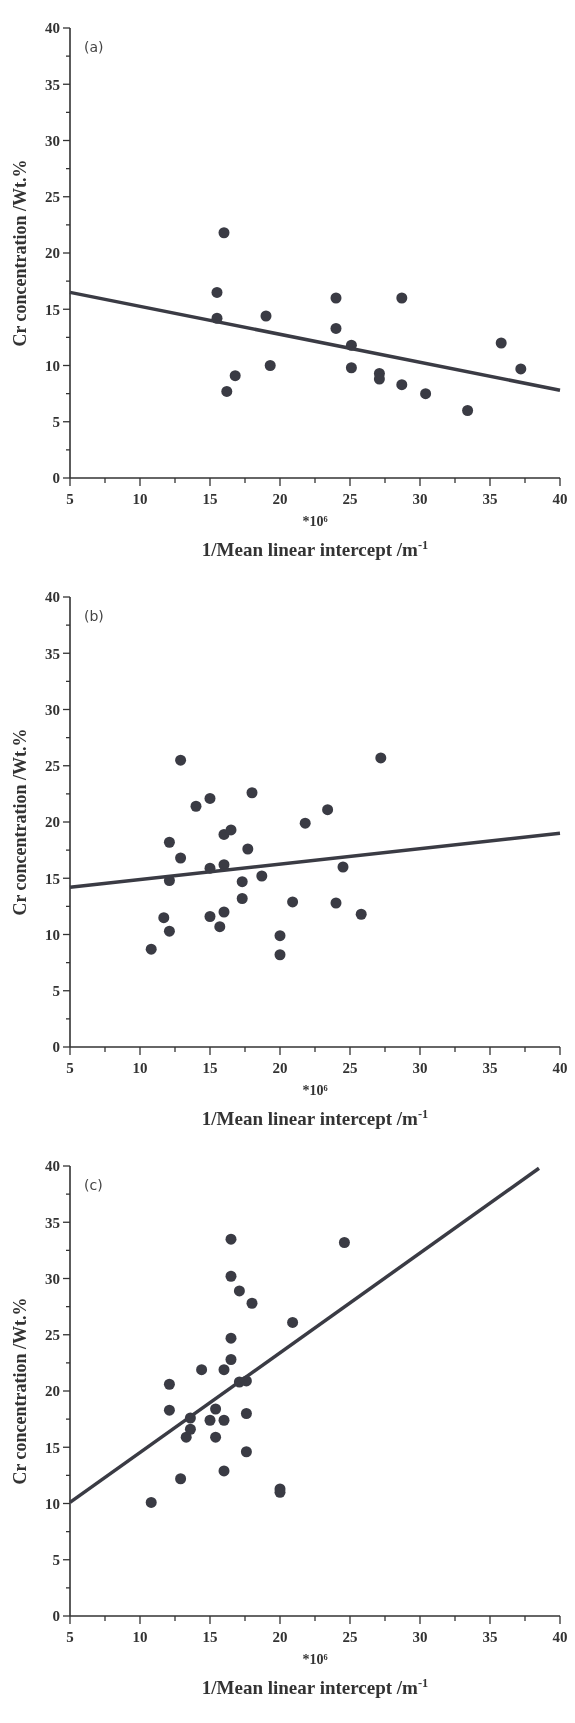  I want to click on y-tick-label: 15, so click(52, 309).